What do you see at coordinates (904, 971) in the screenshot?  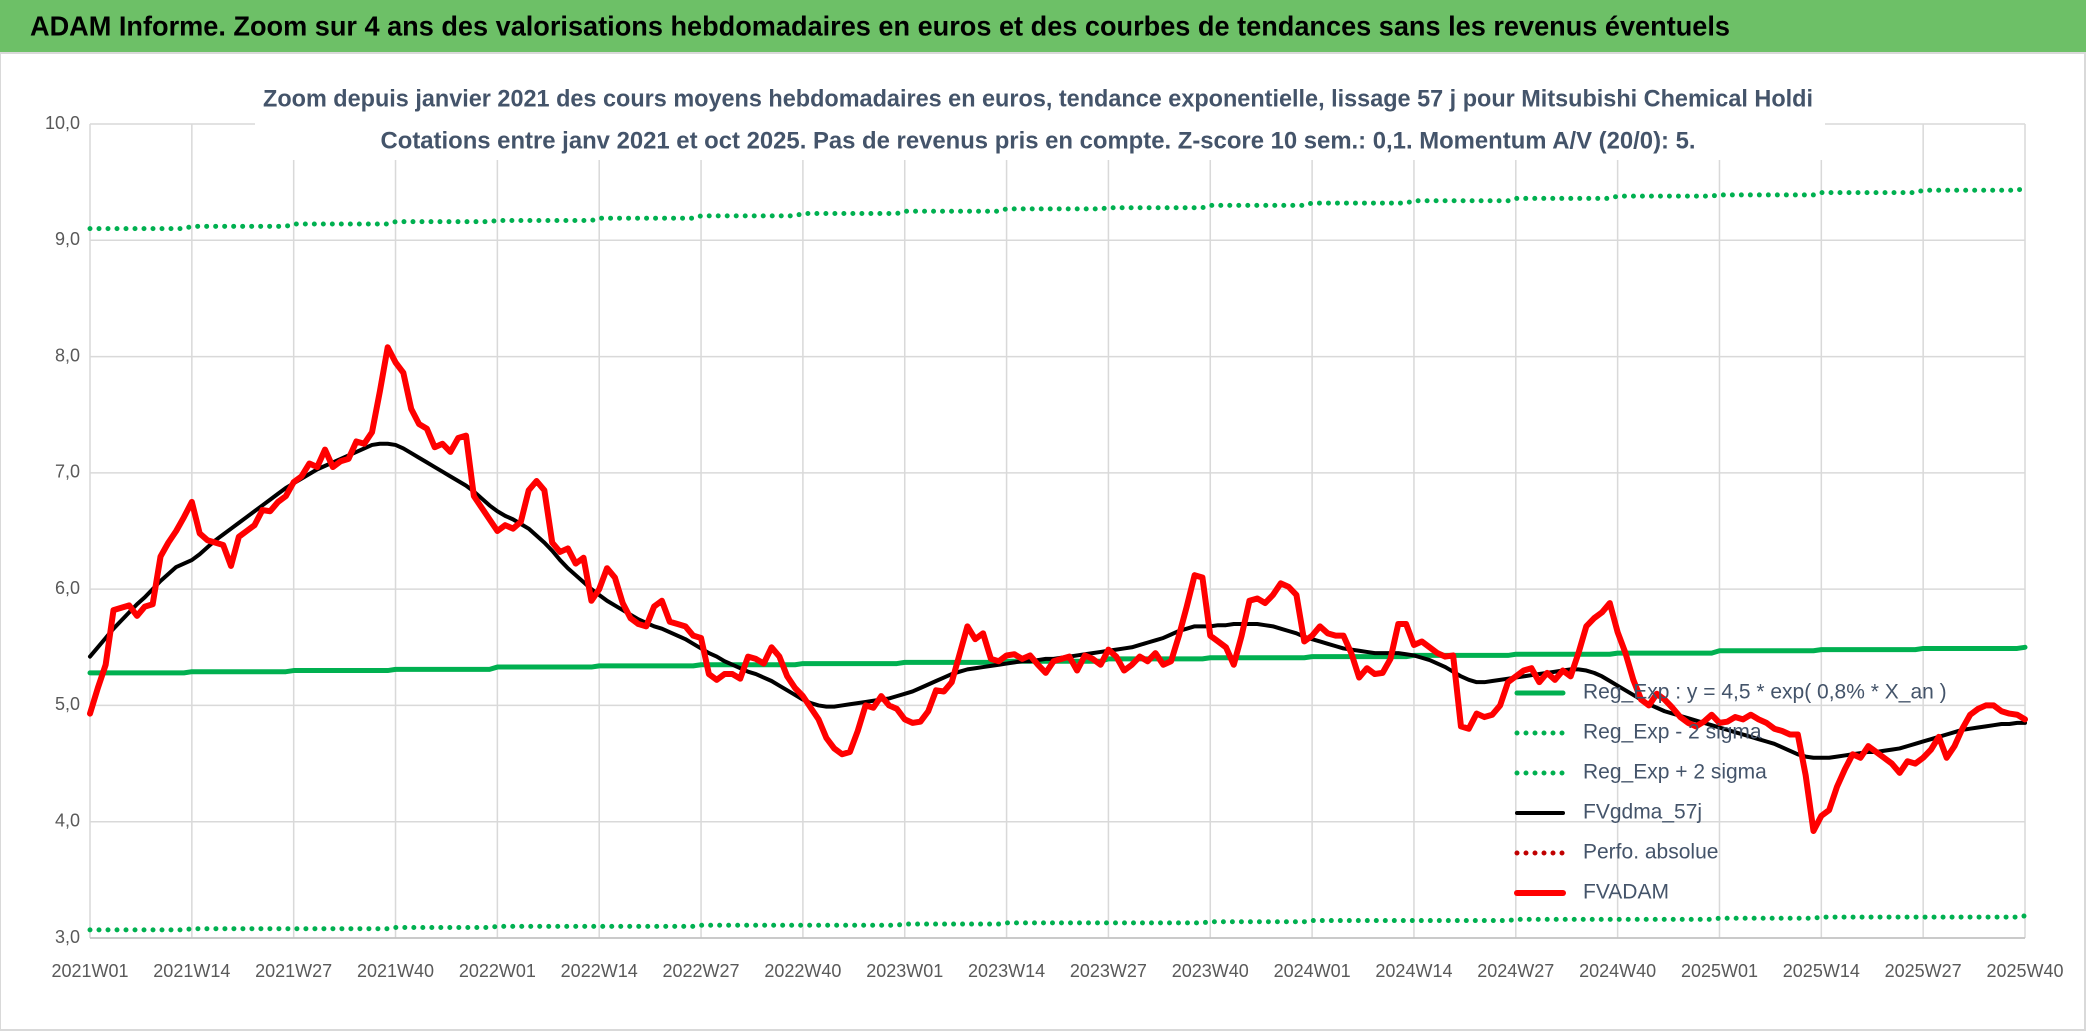 I see `x-tick-label: 2023W01` at bounding box center [904, 971].